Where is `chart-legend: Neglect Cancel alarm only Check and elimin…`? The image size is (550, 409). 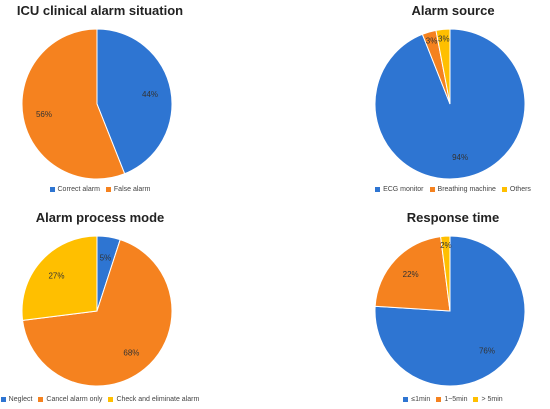 chart-legend: Neglect Cancel alarm only Check and elimin… is located at coordinates (110, 399).